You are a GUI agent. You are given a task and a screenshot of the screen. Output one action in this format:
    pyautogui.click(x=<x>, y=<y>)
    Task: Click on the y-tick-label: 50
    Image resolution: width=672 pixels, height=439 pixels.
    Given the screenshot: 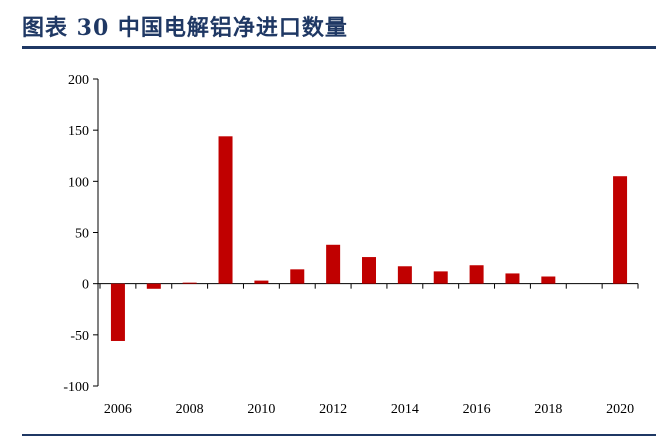 What is the action you would take?
    pyautogui.click(x=82, y=234)
    